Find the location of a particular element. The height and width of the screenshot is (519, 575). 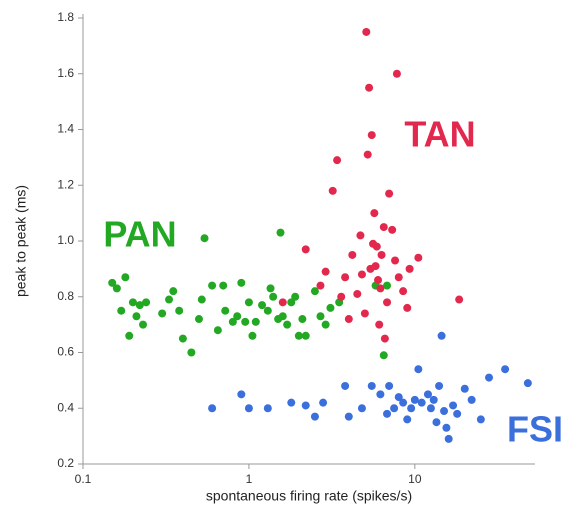

y-axis-title: peak to peak (ms) is located at coordinates (21, 241).